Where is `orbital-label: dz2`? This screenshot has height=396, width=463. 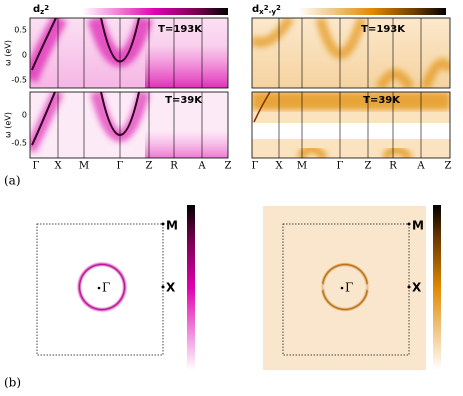
orbital-label: dz2 is located at coordinates (41, 10).